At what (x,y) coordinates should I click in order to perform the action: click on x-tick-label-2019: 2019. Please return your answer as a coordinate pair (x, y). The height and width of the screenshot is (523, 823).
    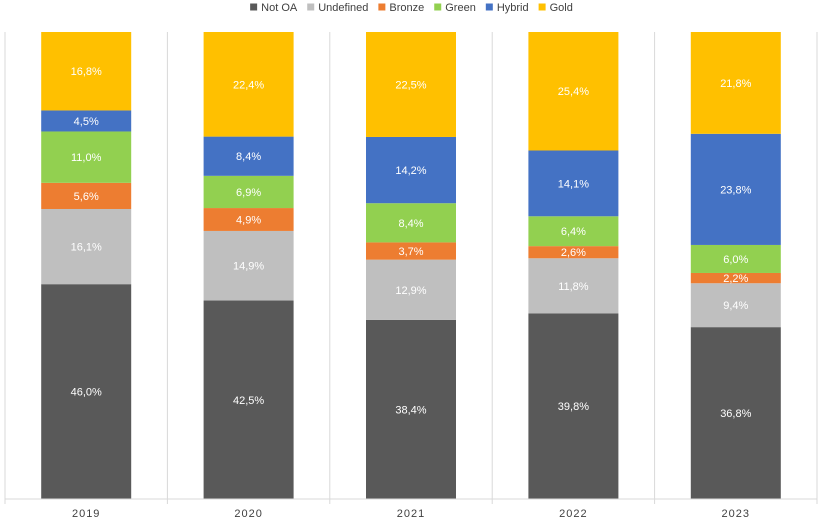
    Looking at the image, I should click on (86, 514).